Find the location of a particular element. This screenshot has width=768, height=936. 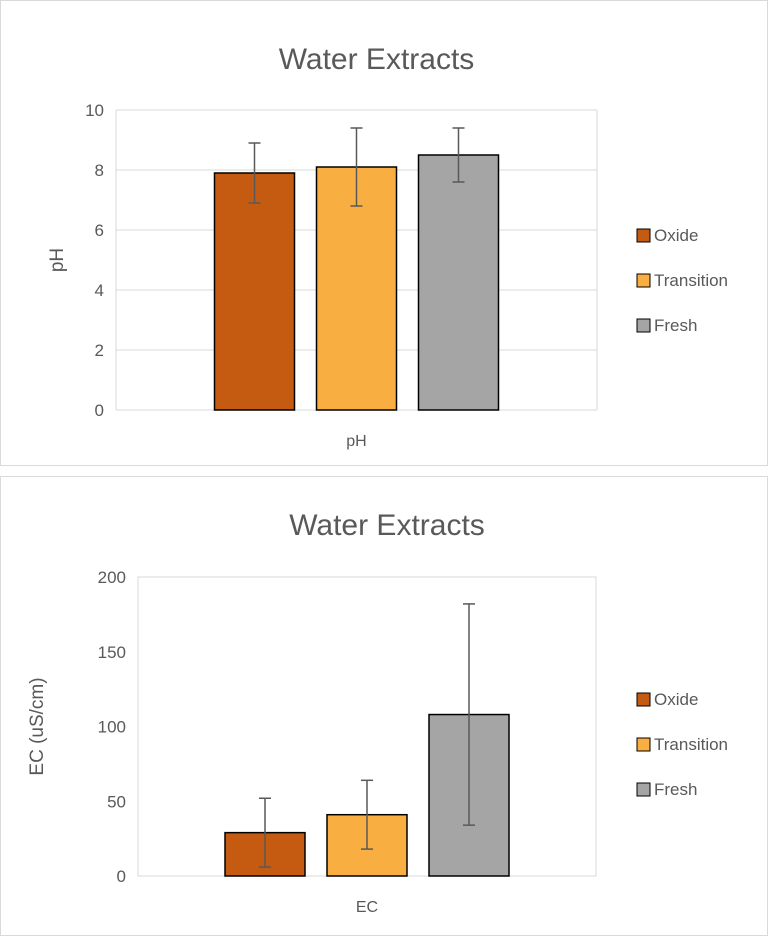

y-tick-label: 2 is located at coordinates (99, 350).